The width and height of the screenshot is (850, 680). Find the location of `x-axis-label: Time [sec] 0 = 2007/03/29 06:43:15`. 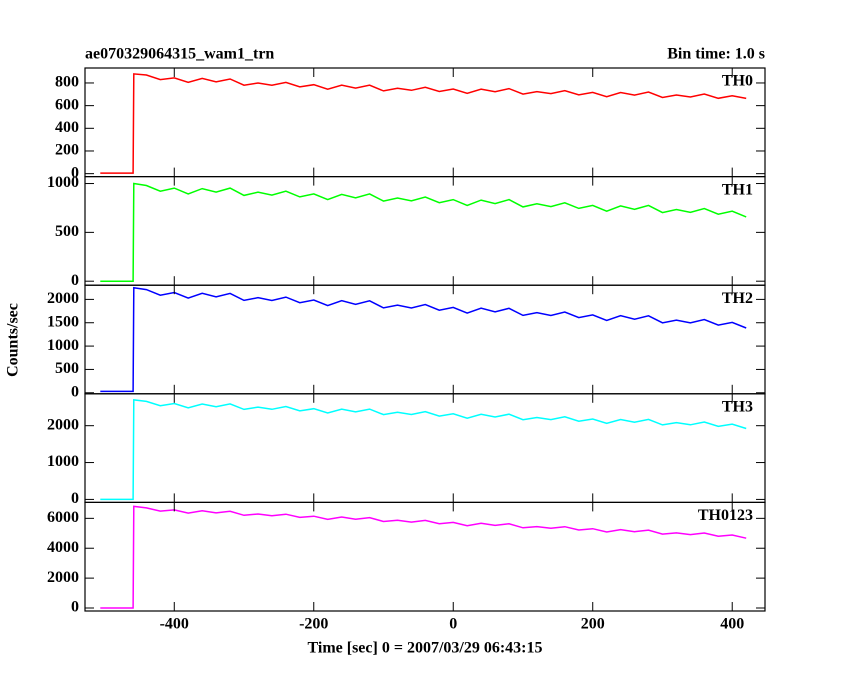

x-axis-label: Time [sec] 0 = 2007/03/29 06:43:15 is located at coordinates (424, 648).